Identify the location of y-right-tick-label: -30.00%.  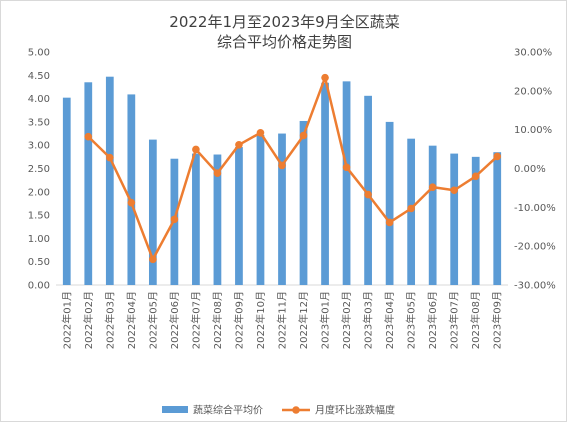
(535, 286).